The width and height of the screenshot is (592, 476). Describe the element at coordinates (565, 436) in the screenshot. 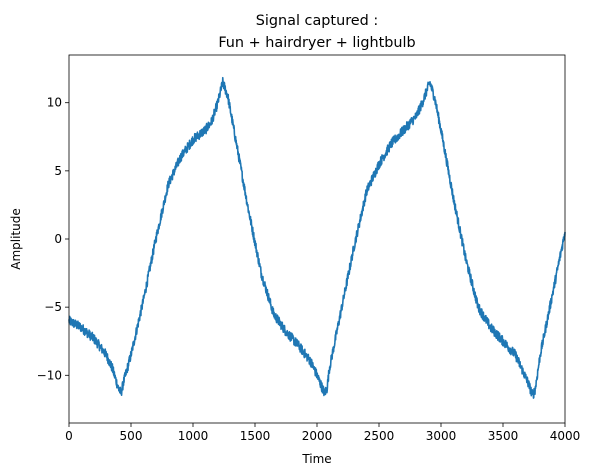

I see `x-tick-label: 4000` at that location.